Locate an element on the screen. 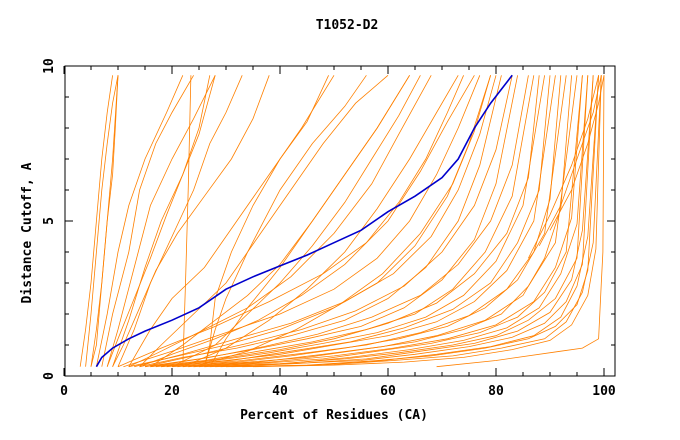  x-tick-label: 0 is located at coordinates (64, 391).